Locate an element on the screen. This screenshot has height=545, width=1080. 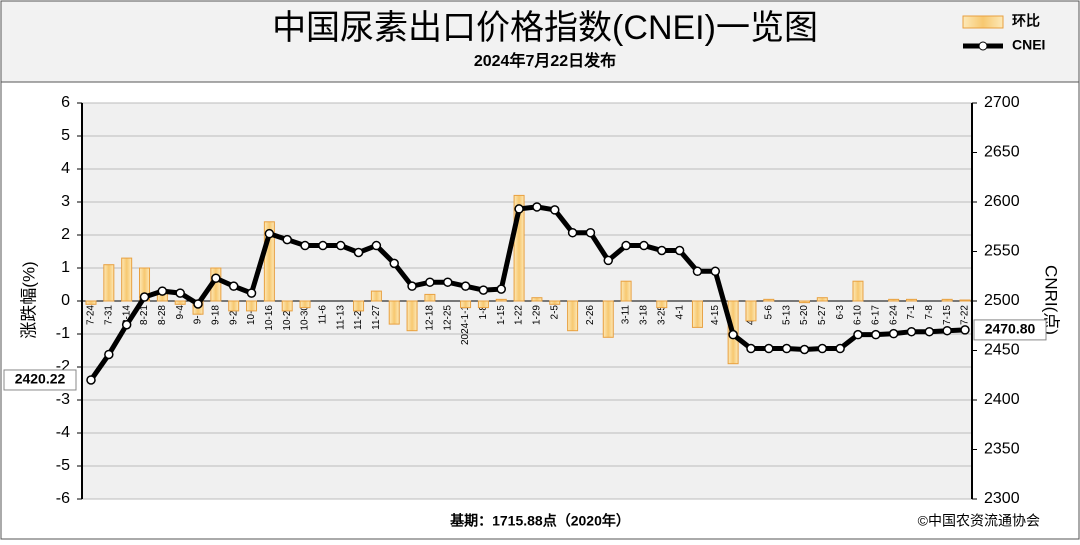
footer: 基期：1715.88点（2020年） is located at coordinates (540, 521).